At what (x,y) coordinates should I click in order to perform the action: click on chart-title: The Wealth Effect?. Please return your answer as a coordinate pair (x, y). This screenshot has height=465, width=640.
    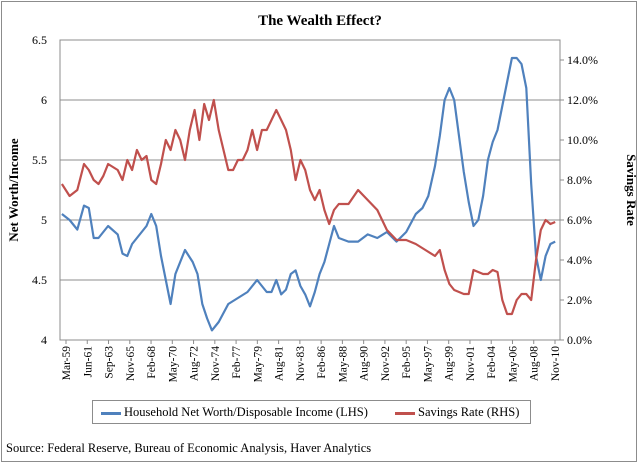
    Looking at the image, I should click on (320, 21).